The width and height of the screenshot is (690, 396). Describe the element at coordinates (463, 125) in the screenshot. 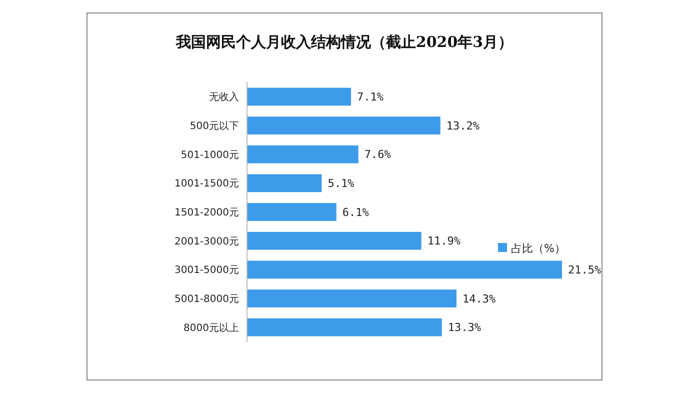

I see `data-label: 13.2%` at that location.